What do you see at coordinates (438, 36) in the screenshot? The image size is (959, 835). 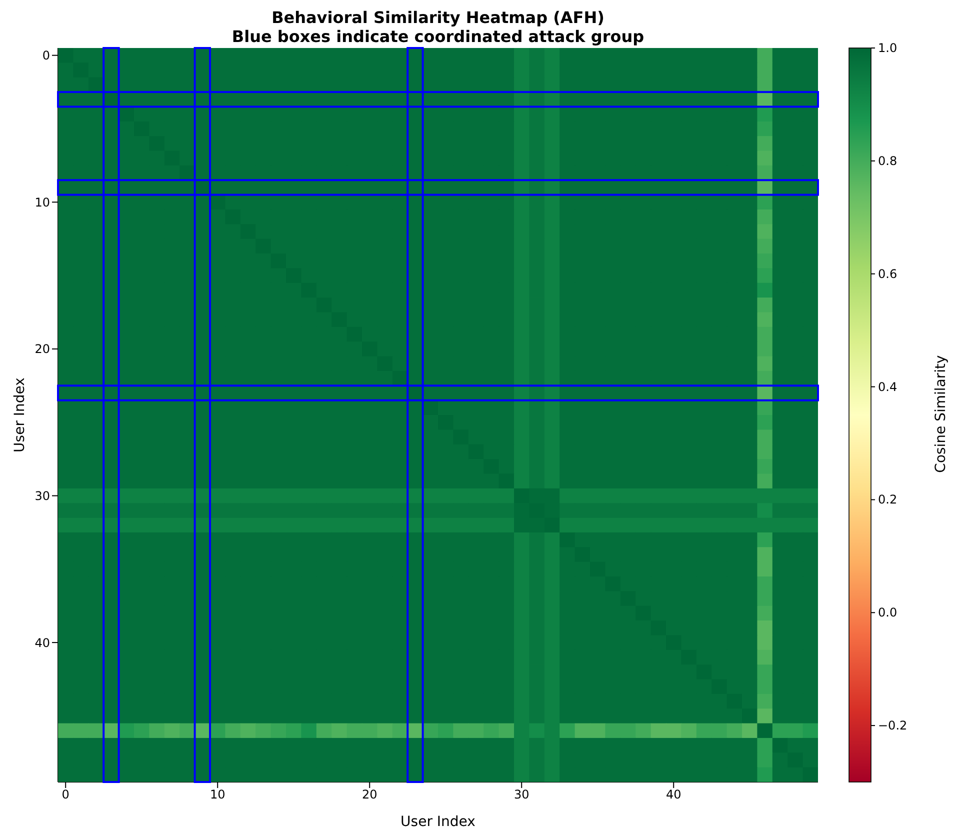 I see `chart-subtitle: Blue boxes indicate coordinated attack group` at bounding box center [438, 36].